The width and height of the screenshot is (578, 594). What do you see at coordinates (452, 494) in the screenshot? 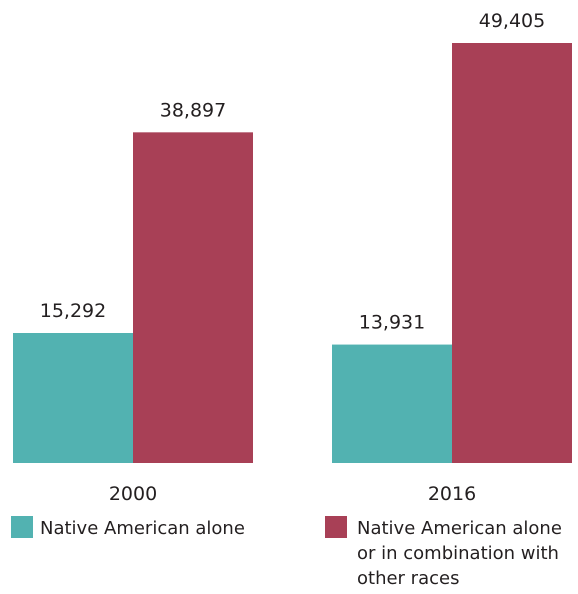
I see `x-tick-label-2016: 2016` at bounding box center [452, 494].